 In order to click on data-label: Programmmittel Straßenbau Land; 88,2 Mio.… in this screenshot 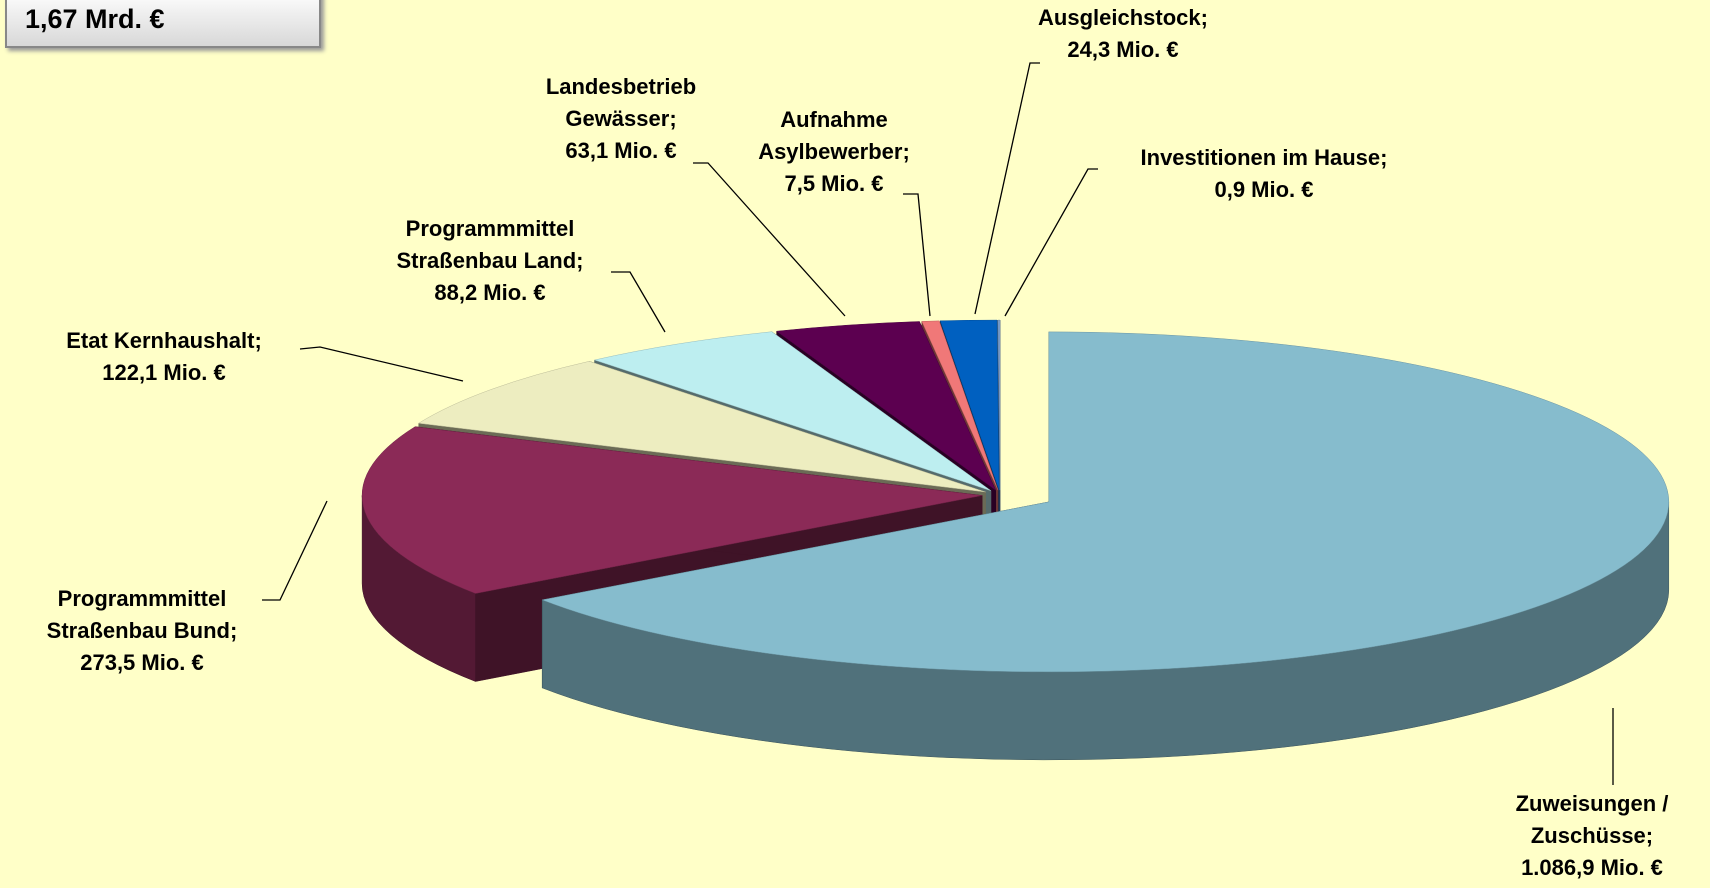, I will do `click(490, 261)`.